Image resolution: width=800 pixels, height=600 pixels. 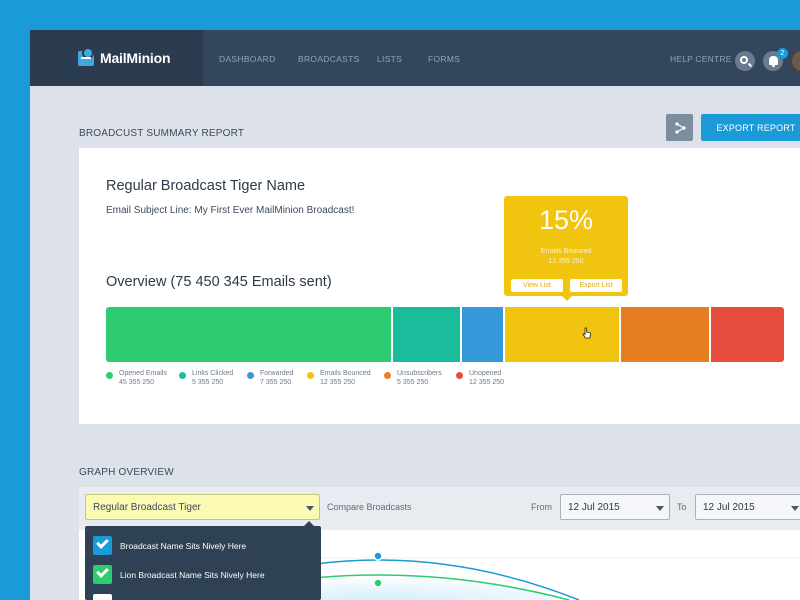 What do you see at coordinates (143, 373) in the screenshot?
I see `legend-label: Opened Emails` at bounding box center [143, 373].